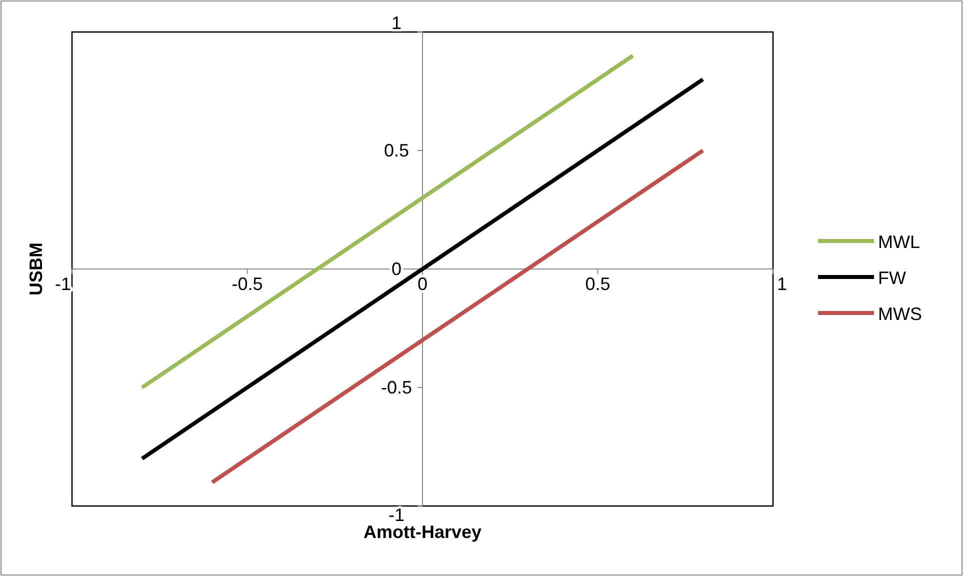  What do you see at coordinates (892, 278) in the screenshot?
I see `legend-label: FW` at bounding box center [892, 278].